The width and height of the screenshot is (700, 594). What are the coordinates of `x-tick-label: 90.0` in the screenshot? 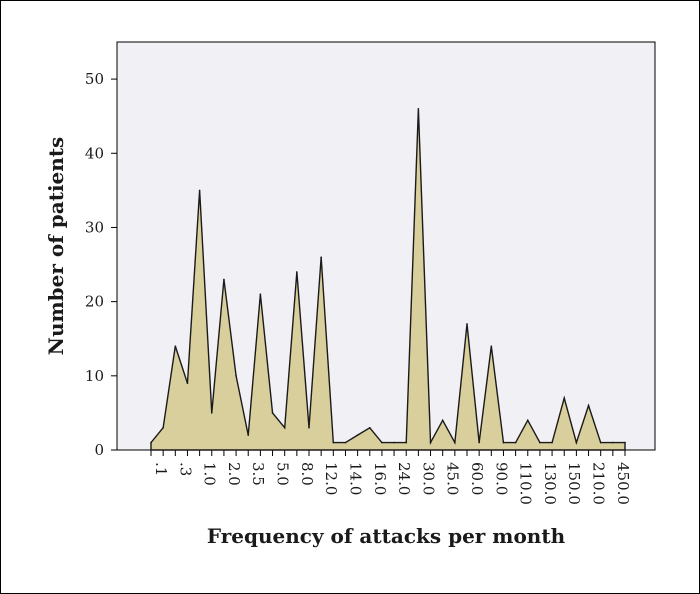 It's located at (501, 478).